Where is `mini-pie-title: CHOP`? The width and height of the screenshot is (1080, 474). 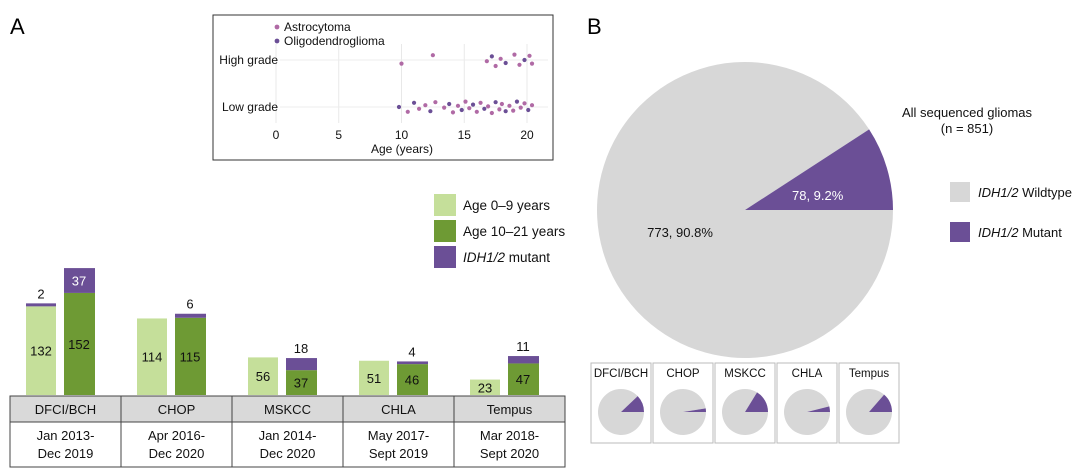 mini-pie-title: CHOP is located at coordinates (683, 374).